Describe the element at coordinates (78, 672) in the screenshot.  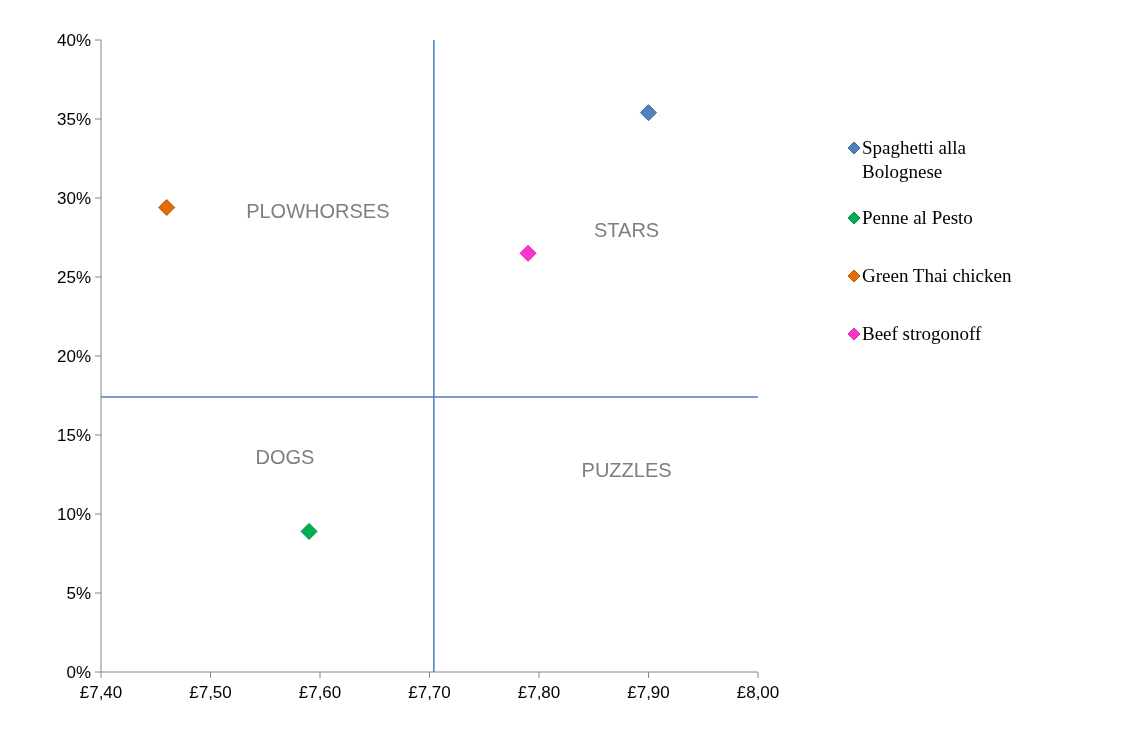
I see `y-tick-label: 0%` at that location.